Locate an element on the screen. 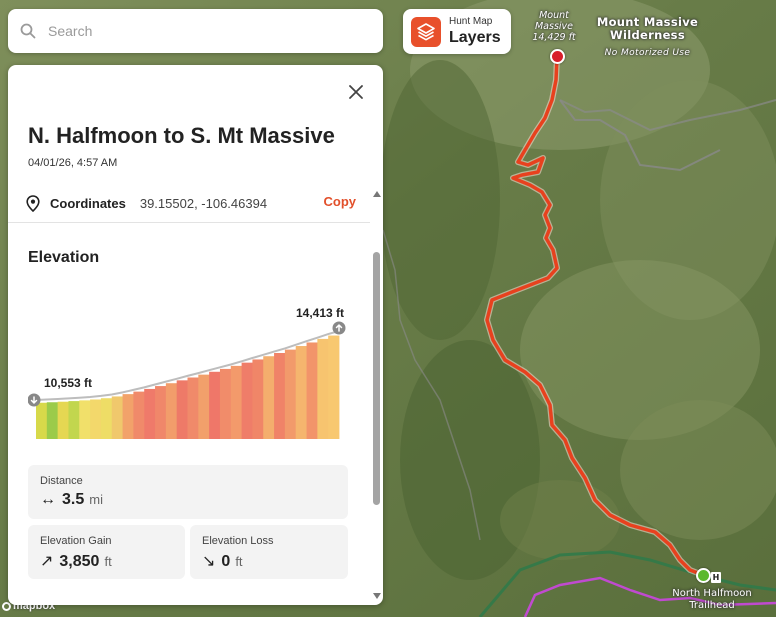 The image size is (776, 617). route-start-marker is located at coordinates (703, 575).